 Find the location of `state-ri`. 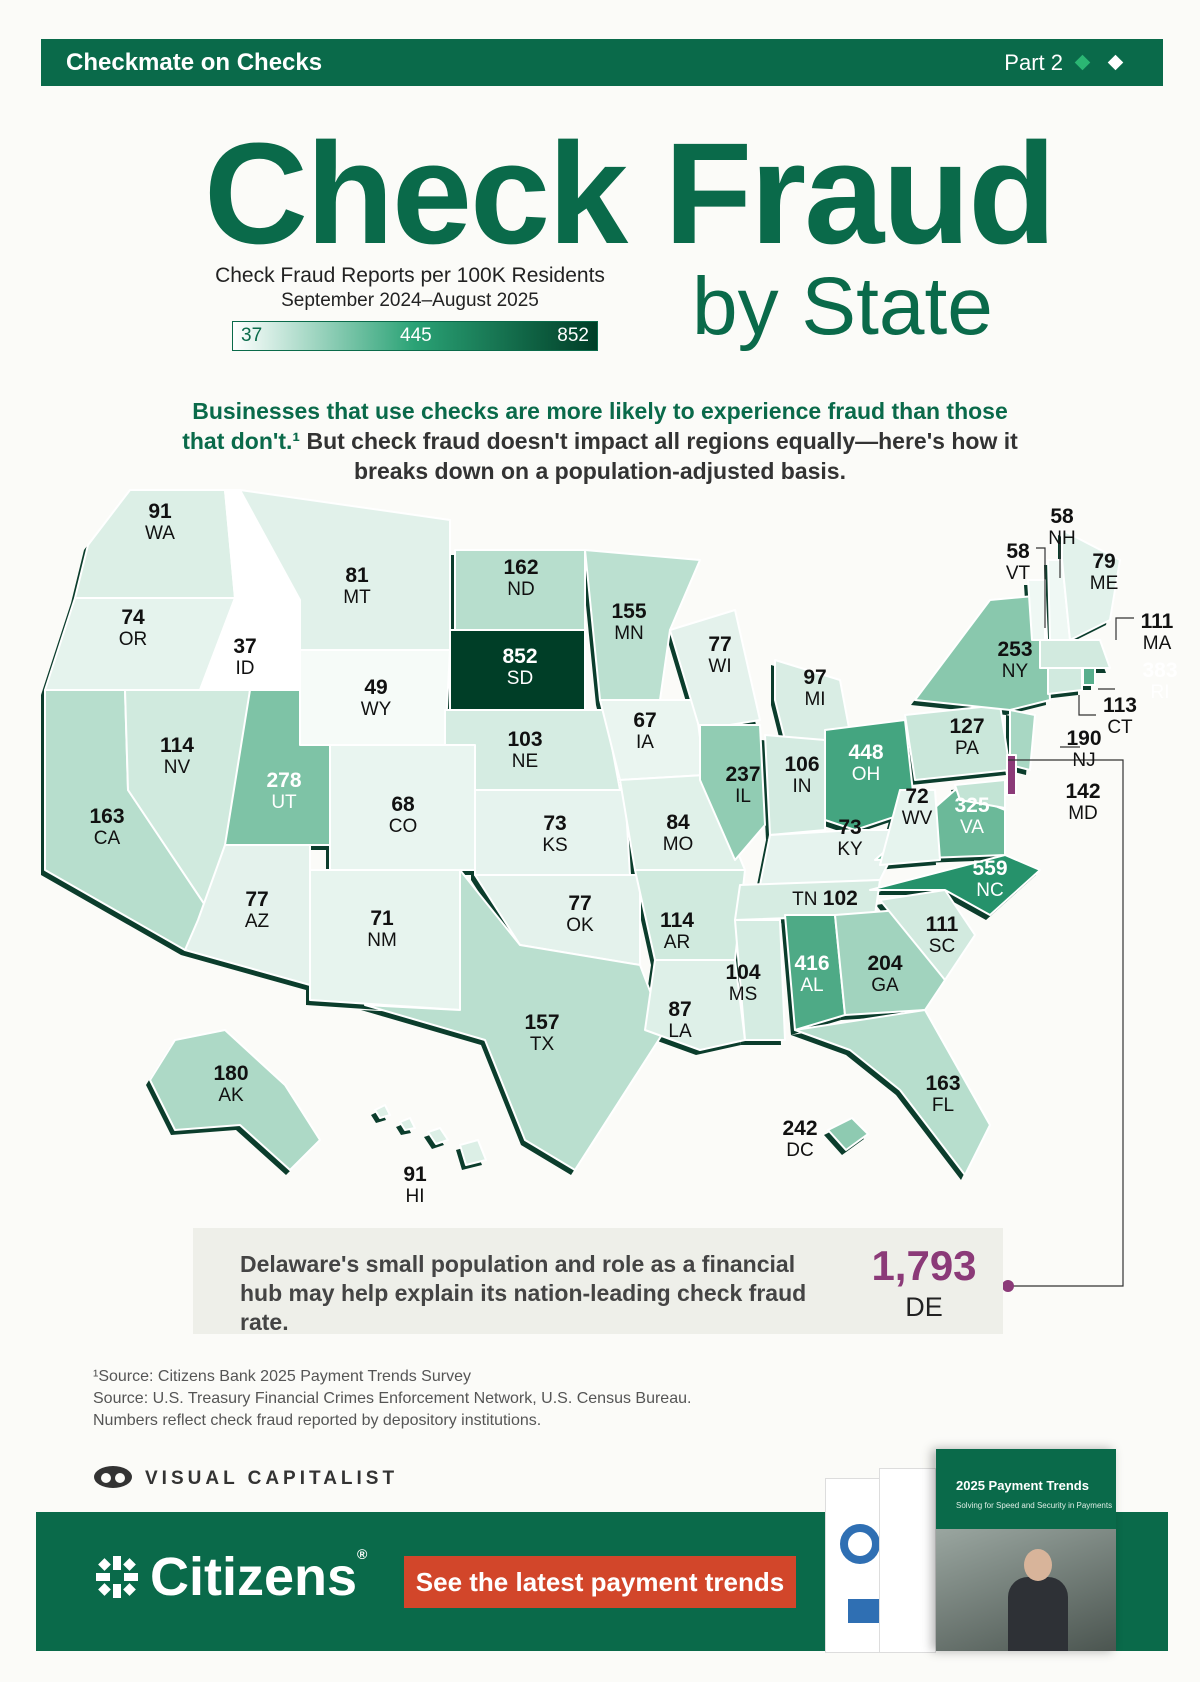

state-ri is located at coordinates (1089, 676).